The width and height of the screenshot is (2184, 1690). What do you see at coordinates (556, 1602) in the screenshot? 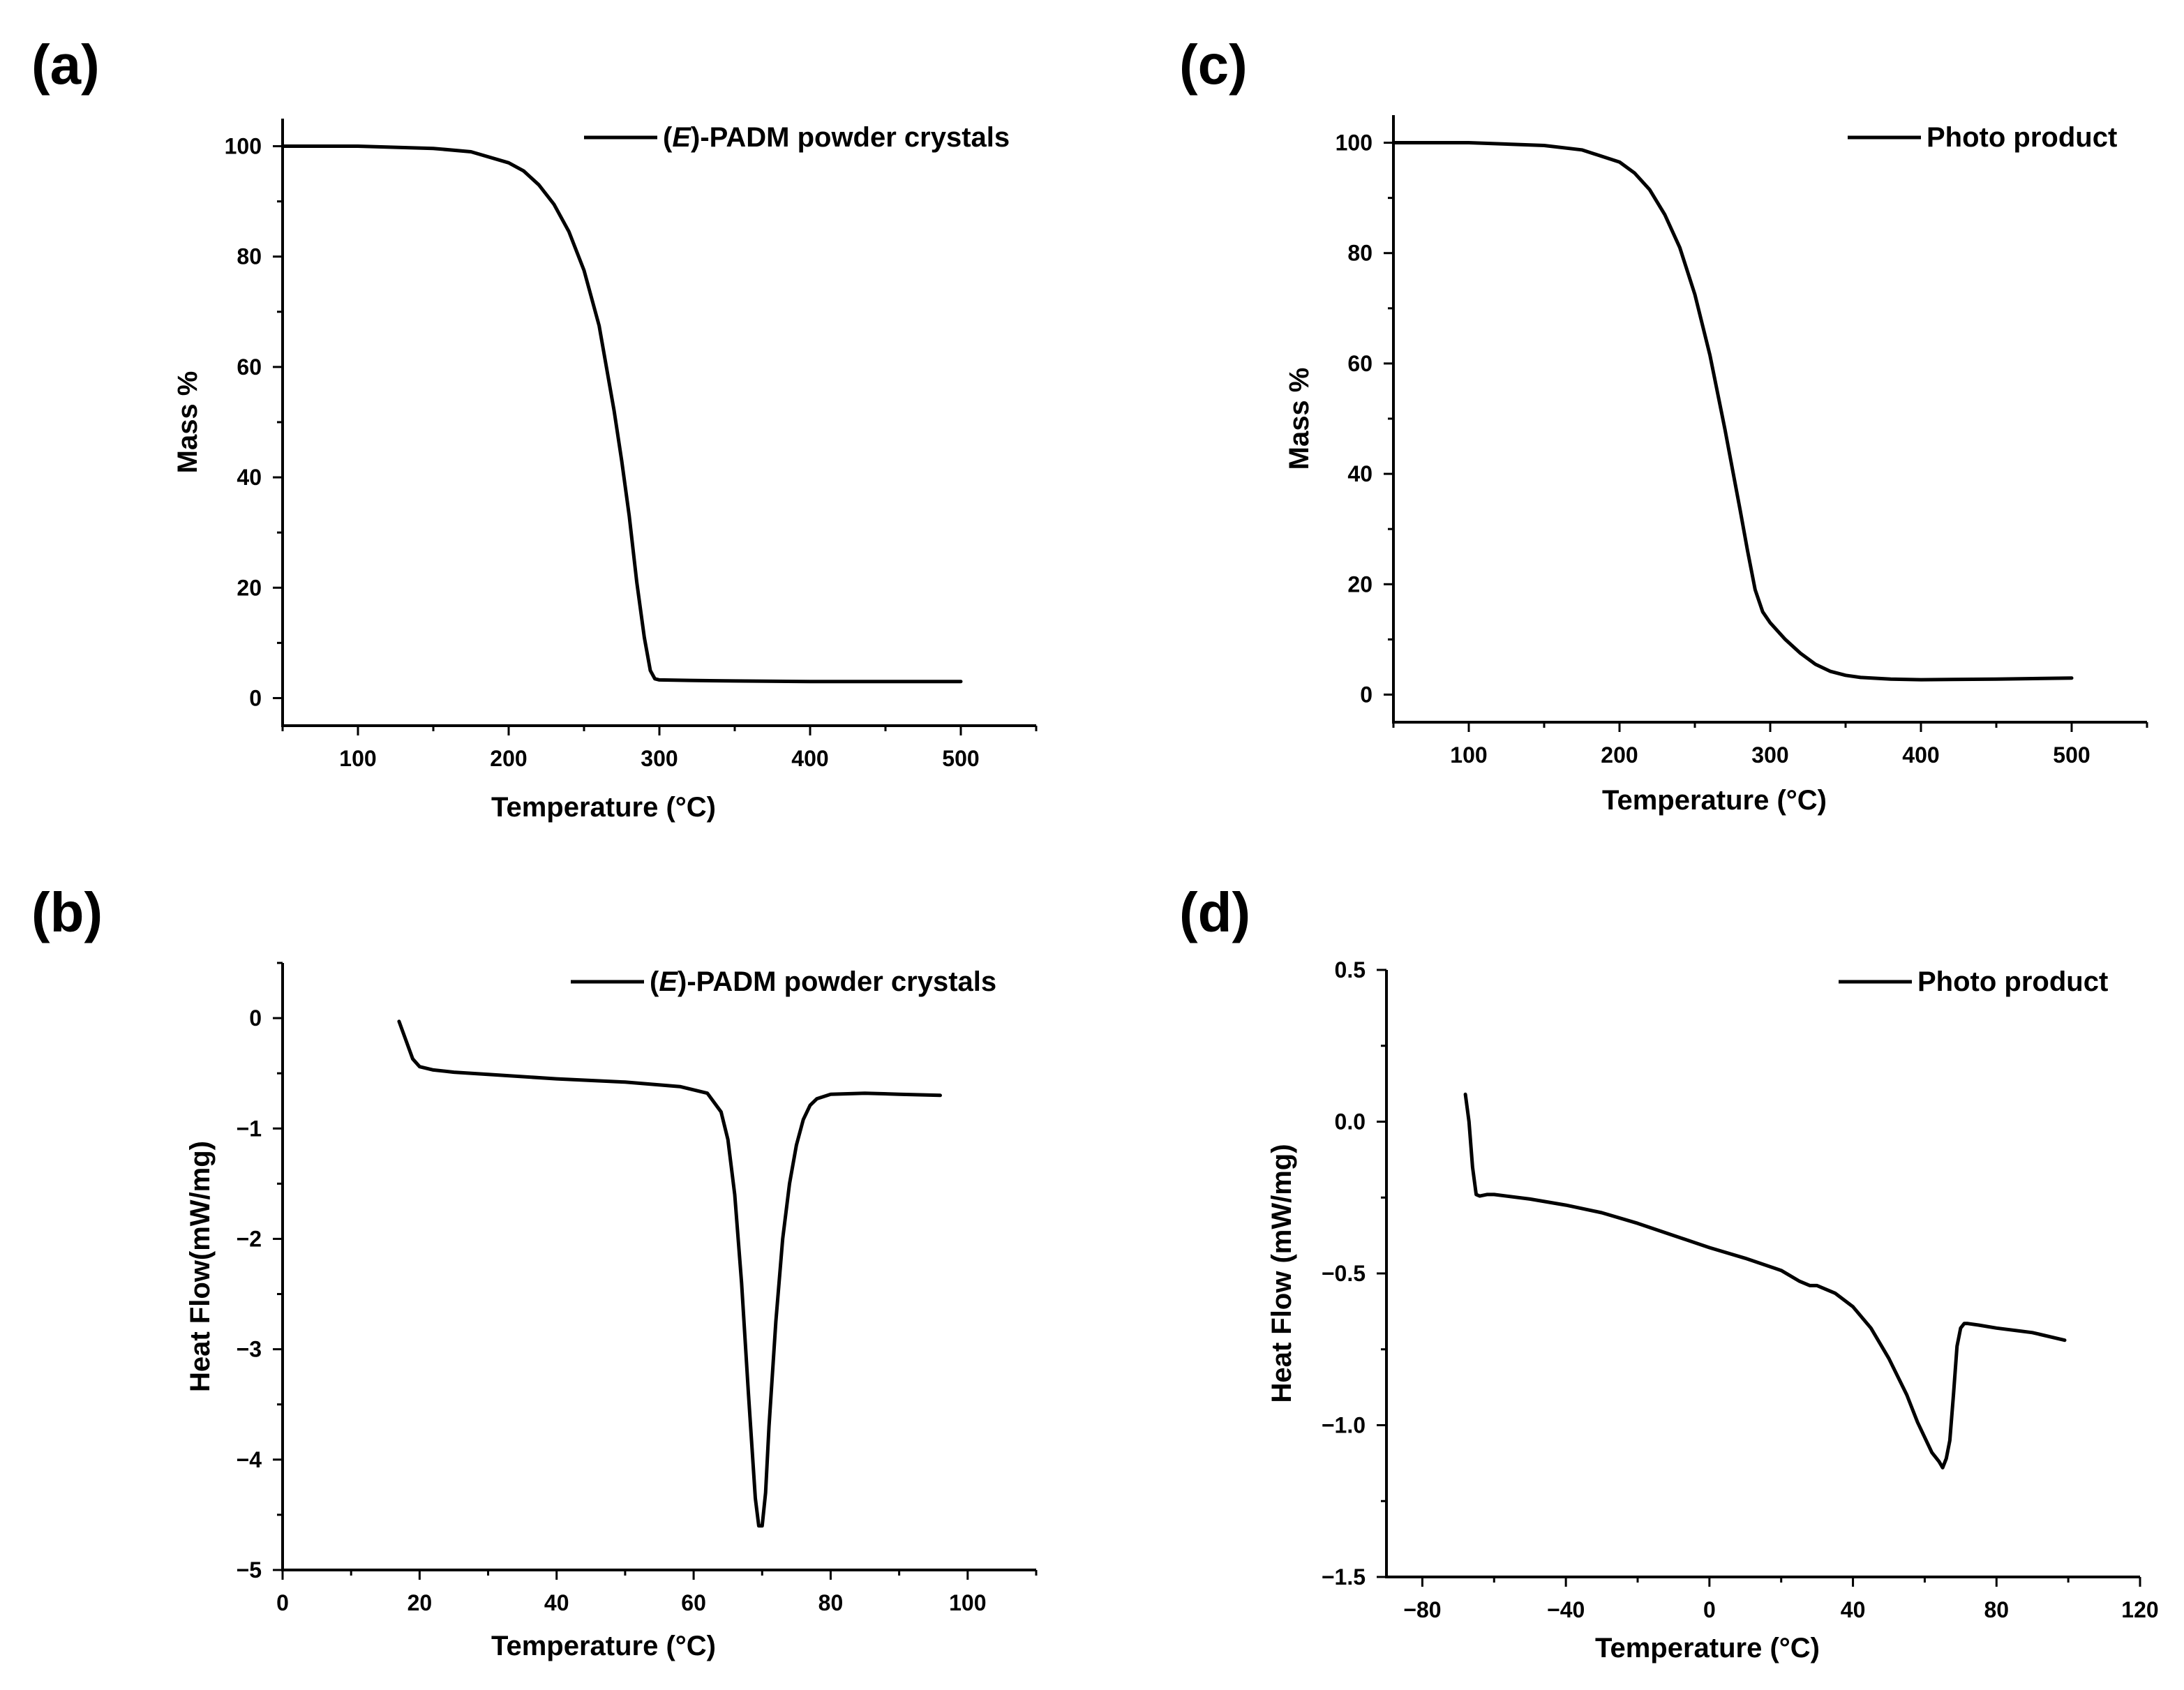
I see `panel-b-x-tick-label: 40` at bounding box center [556, 1602].